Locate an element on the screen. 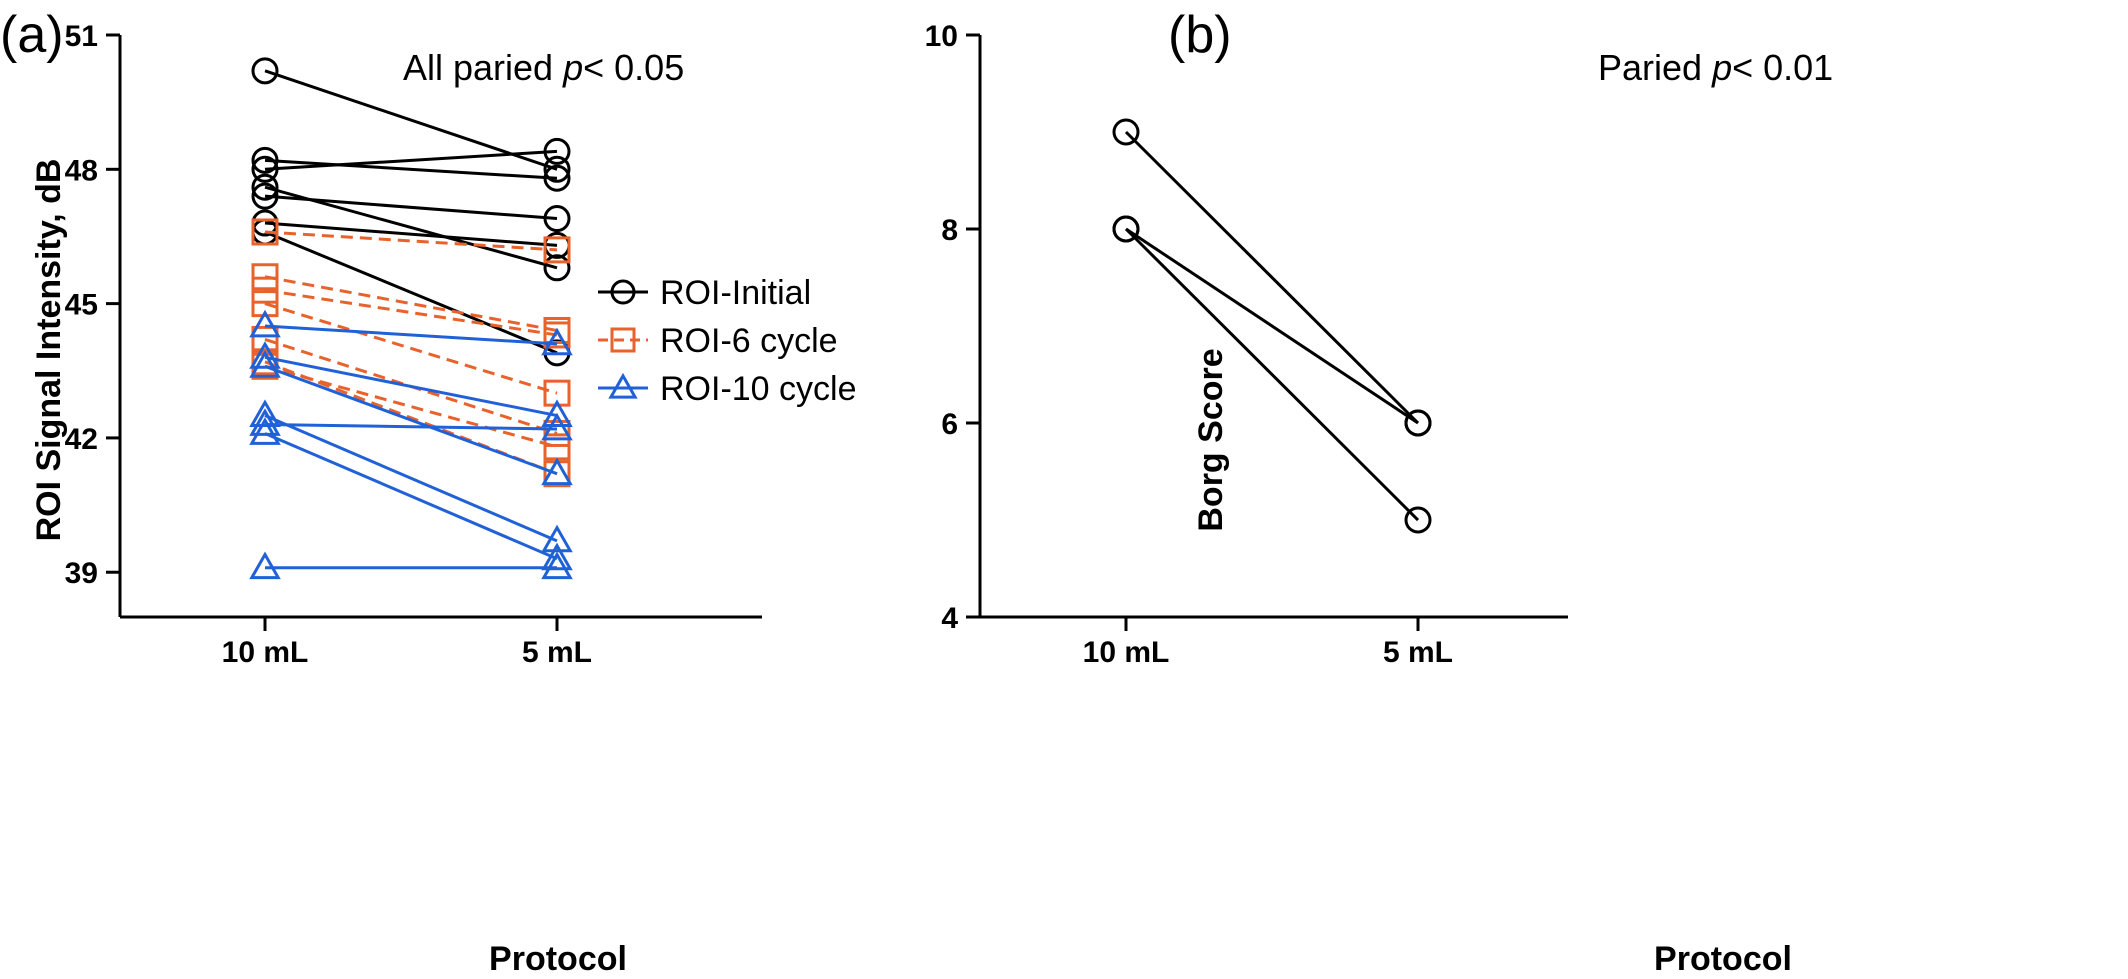 The image size is (2128, 979). panel-b-label: (b) is located at coordinates (1200, 35).